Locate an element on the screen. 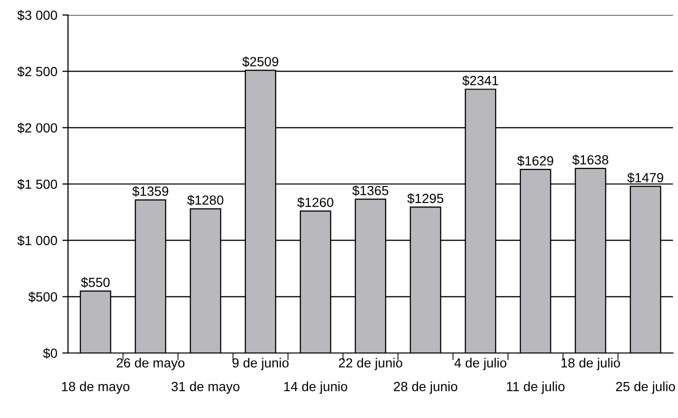 This screenshot has width=678, height=418. data-label: $550 is located at coordinates (95, 282).